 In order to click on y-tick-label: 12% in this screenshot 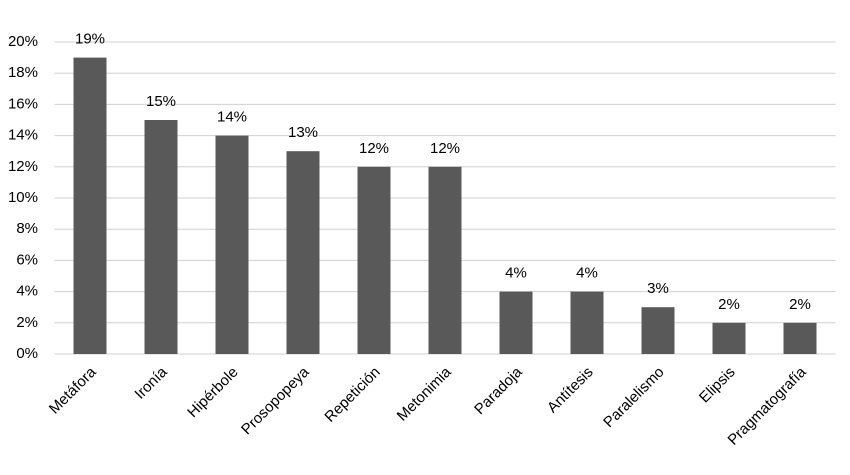, I will do `click(23, 166)`.